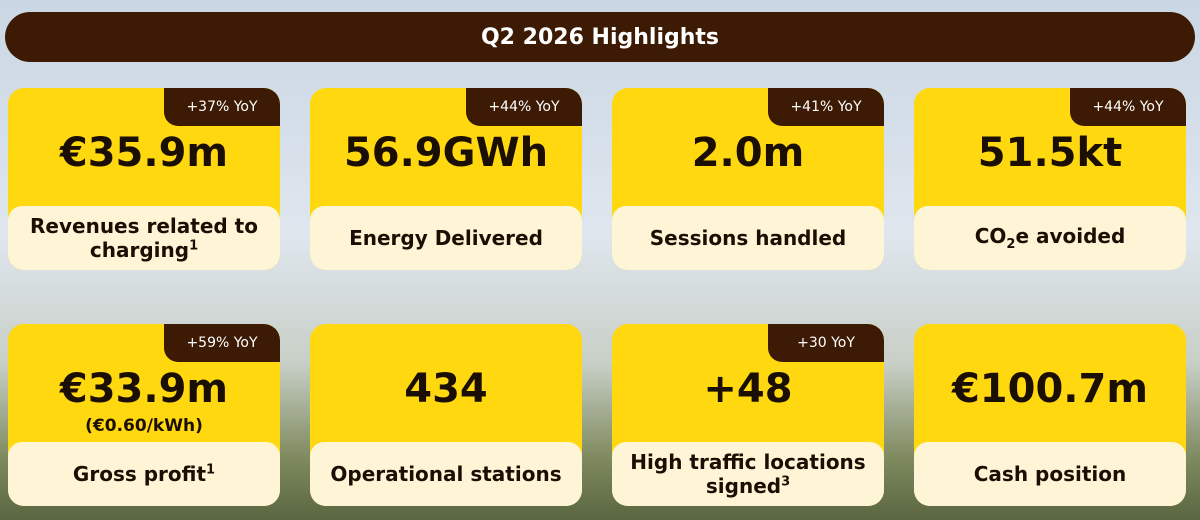 Image resolution: width=1200 pixels, height=520 pixels. What do you see at coordinates (786, 482) in the screenshot?
I see `label-part: 3` at bounding box center [786, 482].